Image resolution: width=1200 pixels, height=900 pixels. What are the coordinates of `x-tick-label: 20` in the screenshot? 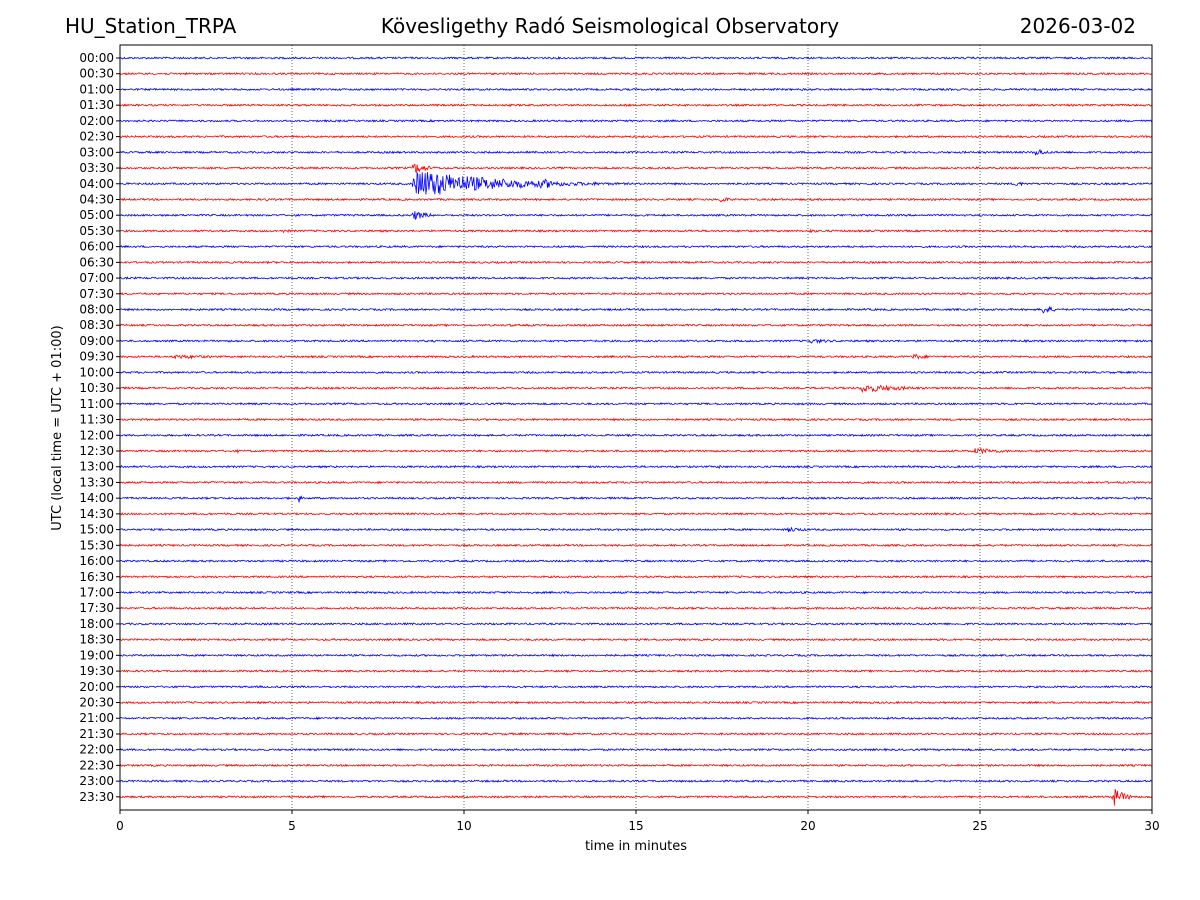 It's located at (807, 826).